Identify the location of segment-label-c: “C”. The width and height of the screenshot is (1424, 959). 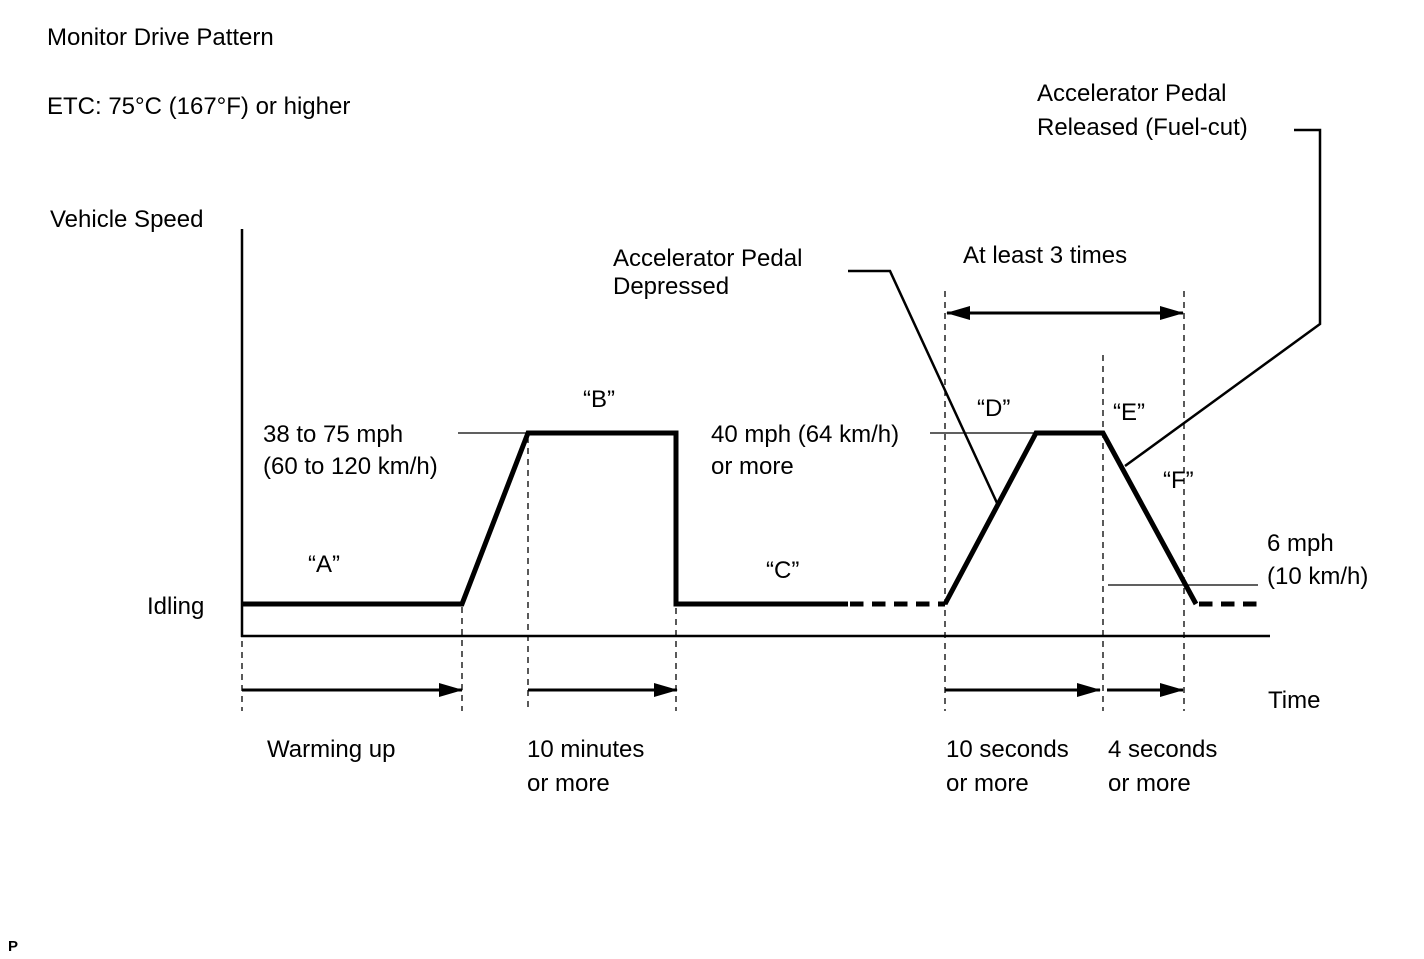
(782, 570).